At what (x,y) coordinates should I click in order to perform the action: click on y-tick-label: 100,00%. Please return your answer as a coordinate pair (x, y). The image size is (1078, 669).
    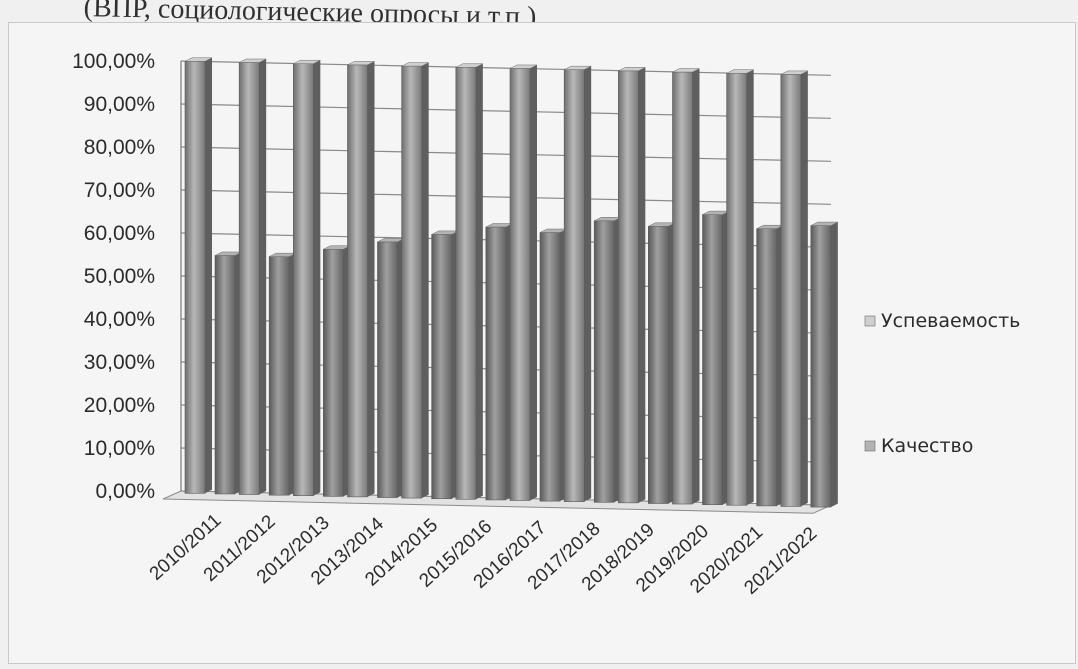
    Looking at the image, I should click on (113, 61).